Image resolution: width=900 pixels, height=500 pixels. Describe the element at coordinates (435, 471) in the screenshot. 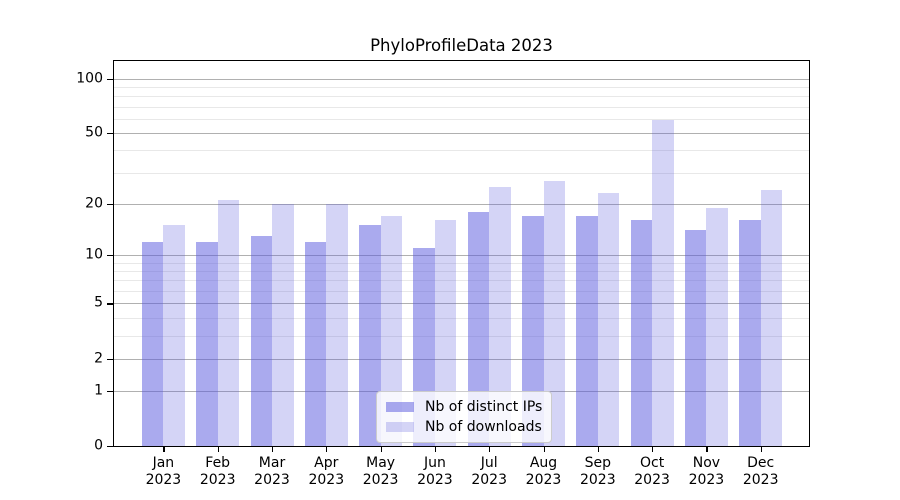

I see `x-tick-label: Jun 2023` at that location.